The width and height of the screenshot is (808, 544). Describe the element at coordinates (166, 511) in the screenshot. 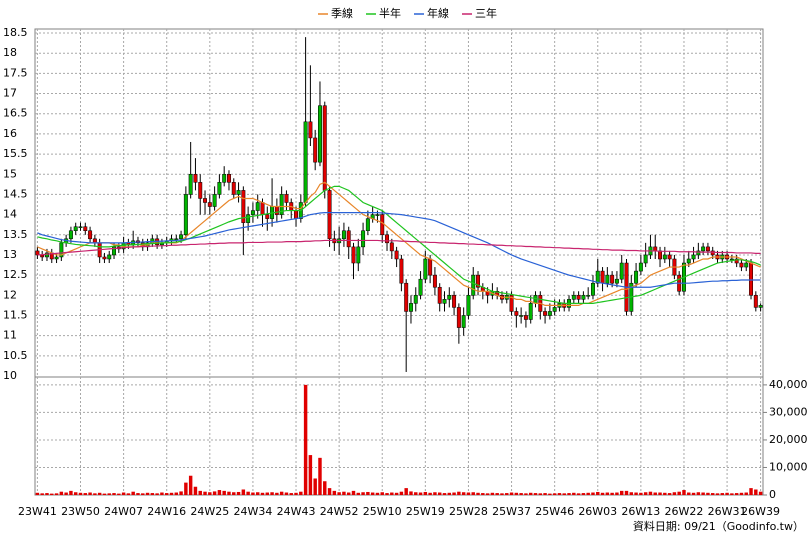

I see `x-tick-label: 24W16` at that location.